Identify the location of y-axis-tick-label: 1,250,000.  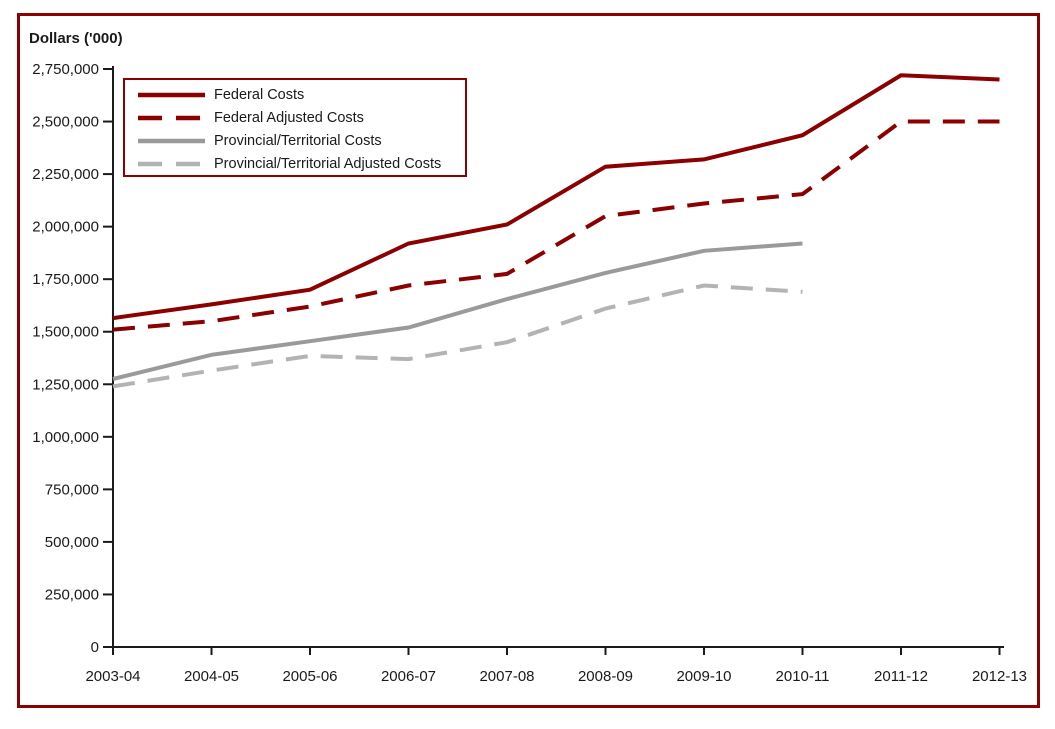
(65, 384).